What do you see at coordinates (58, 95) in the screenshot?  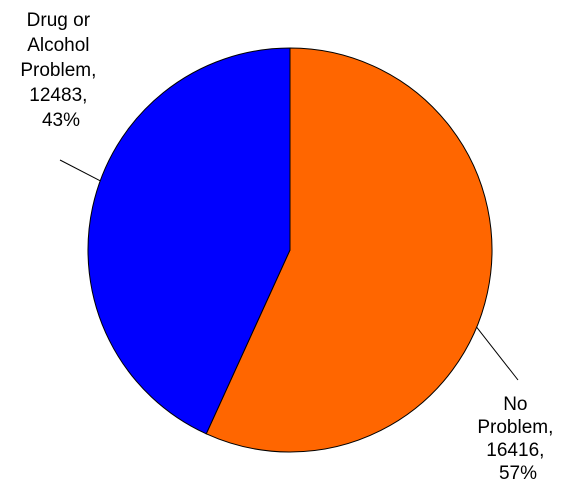 I see `slice-label-line: 12483,` at bounding box center [58, 95].